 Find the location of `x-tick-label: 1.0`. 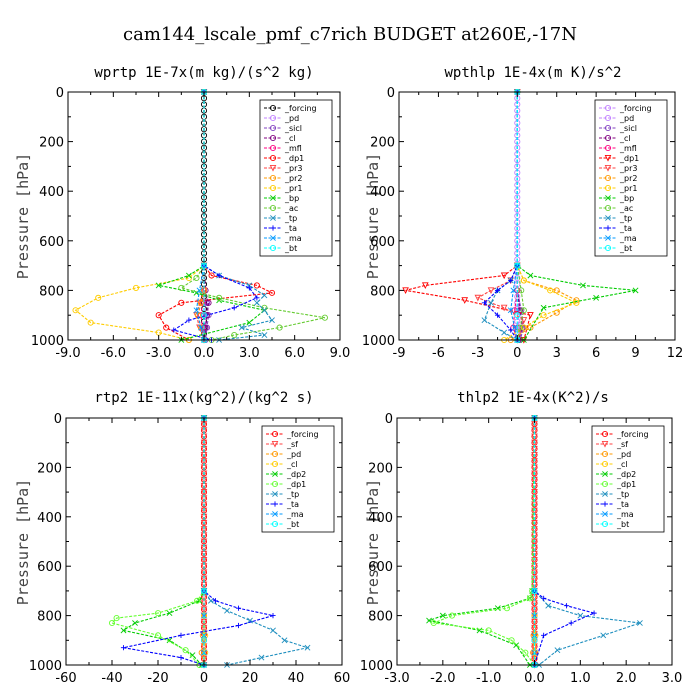

x-tick-label: 1.0 is located at coordinates (580, 678).